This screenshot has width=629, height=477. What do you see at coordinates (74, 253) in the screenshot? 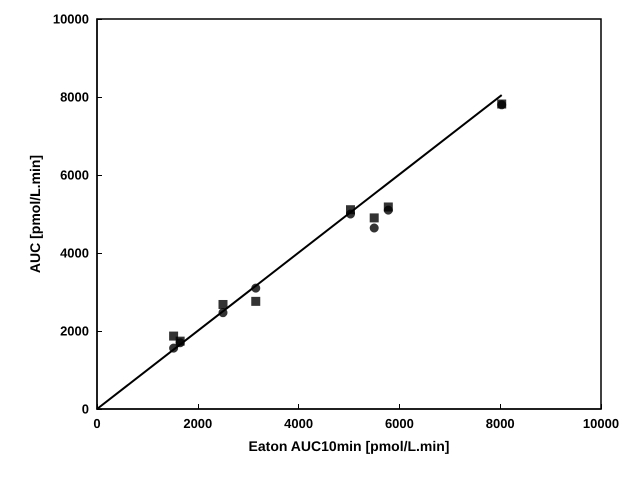
I see `y-tick-label: 4000` at bounding box center [74, 253].